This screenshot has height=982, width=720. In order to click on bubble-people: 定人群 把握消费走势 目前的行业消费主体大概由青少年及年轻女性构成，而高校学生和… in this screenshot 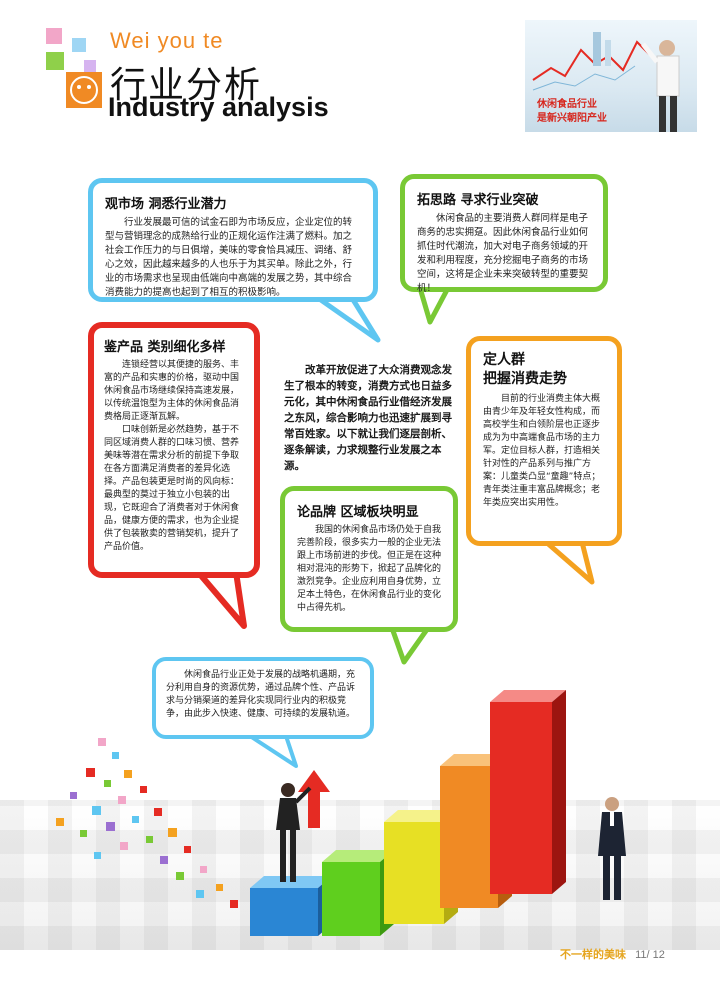, I will do `click(544, 441)`.